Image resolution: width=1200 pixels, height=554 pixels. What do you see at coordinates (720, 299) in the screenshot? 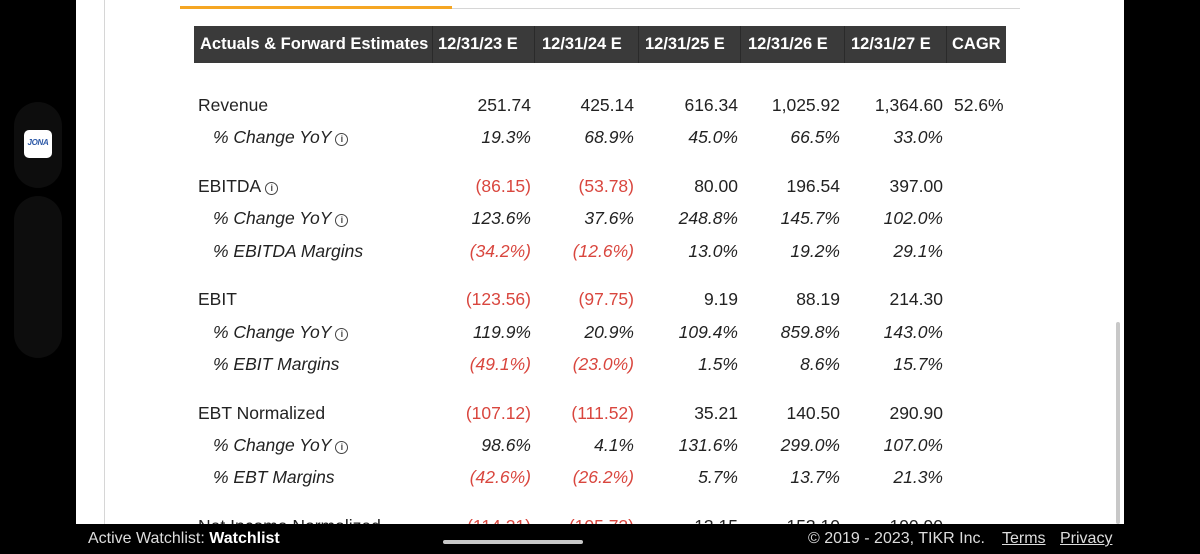
I see `value-cell: 9.19` at bounding box center [720, 299].